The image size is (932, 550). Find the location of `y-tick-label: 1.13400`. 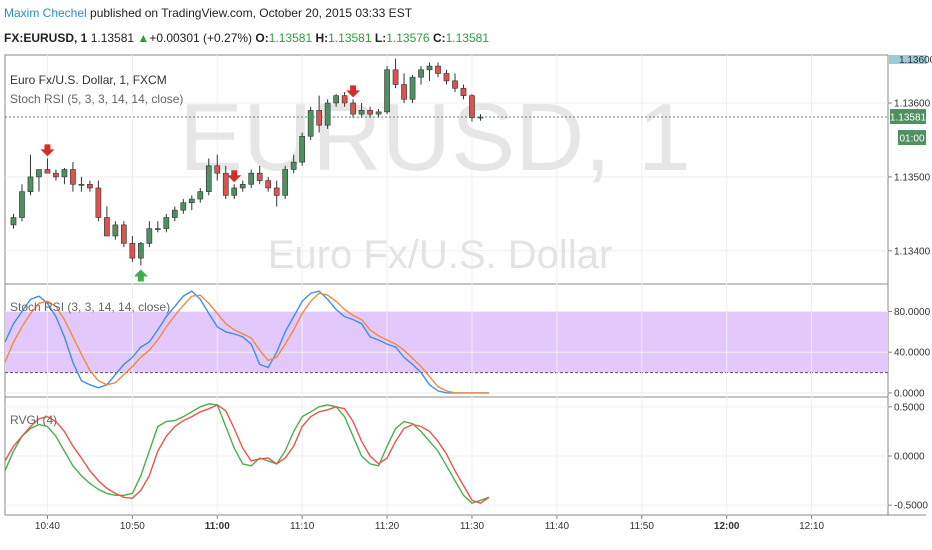

y-tick-label: 1.13400 is located at coordinates (912, 251).